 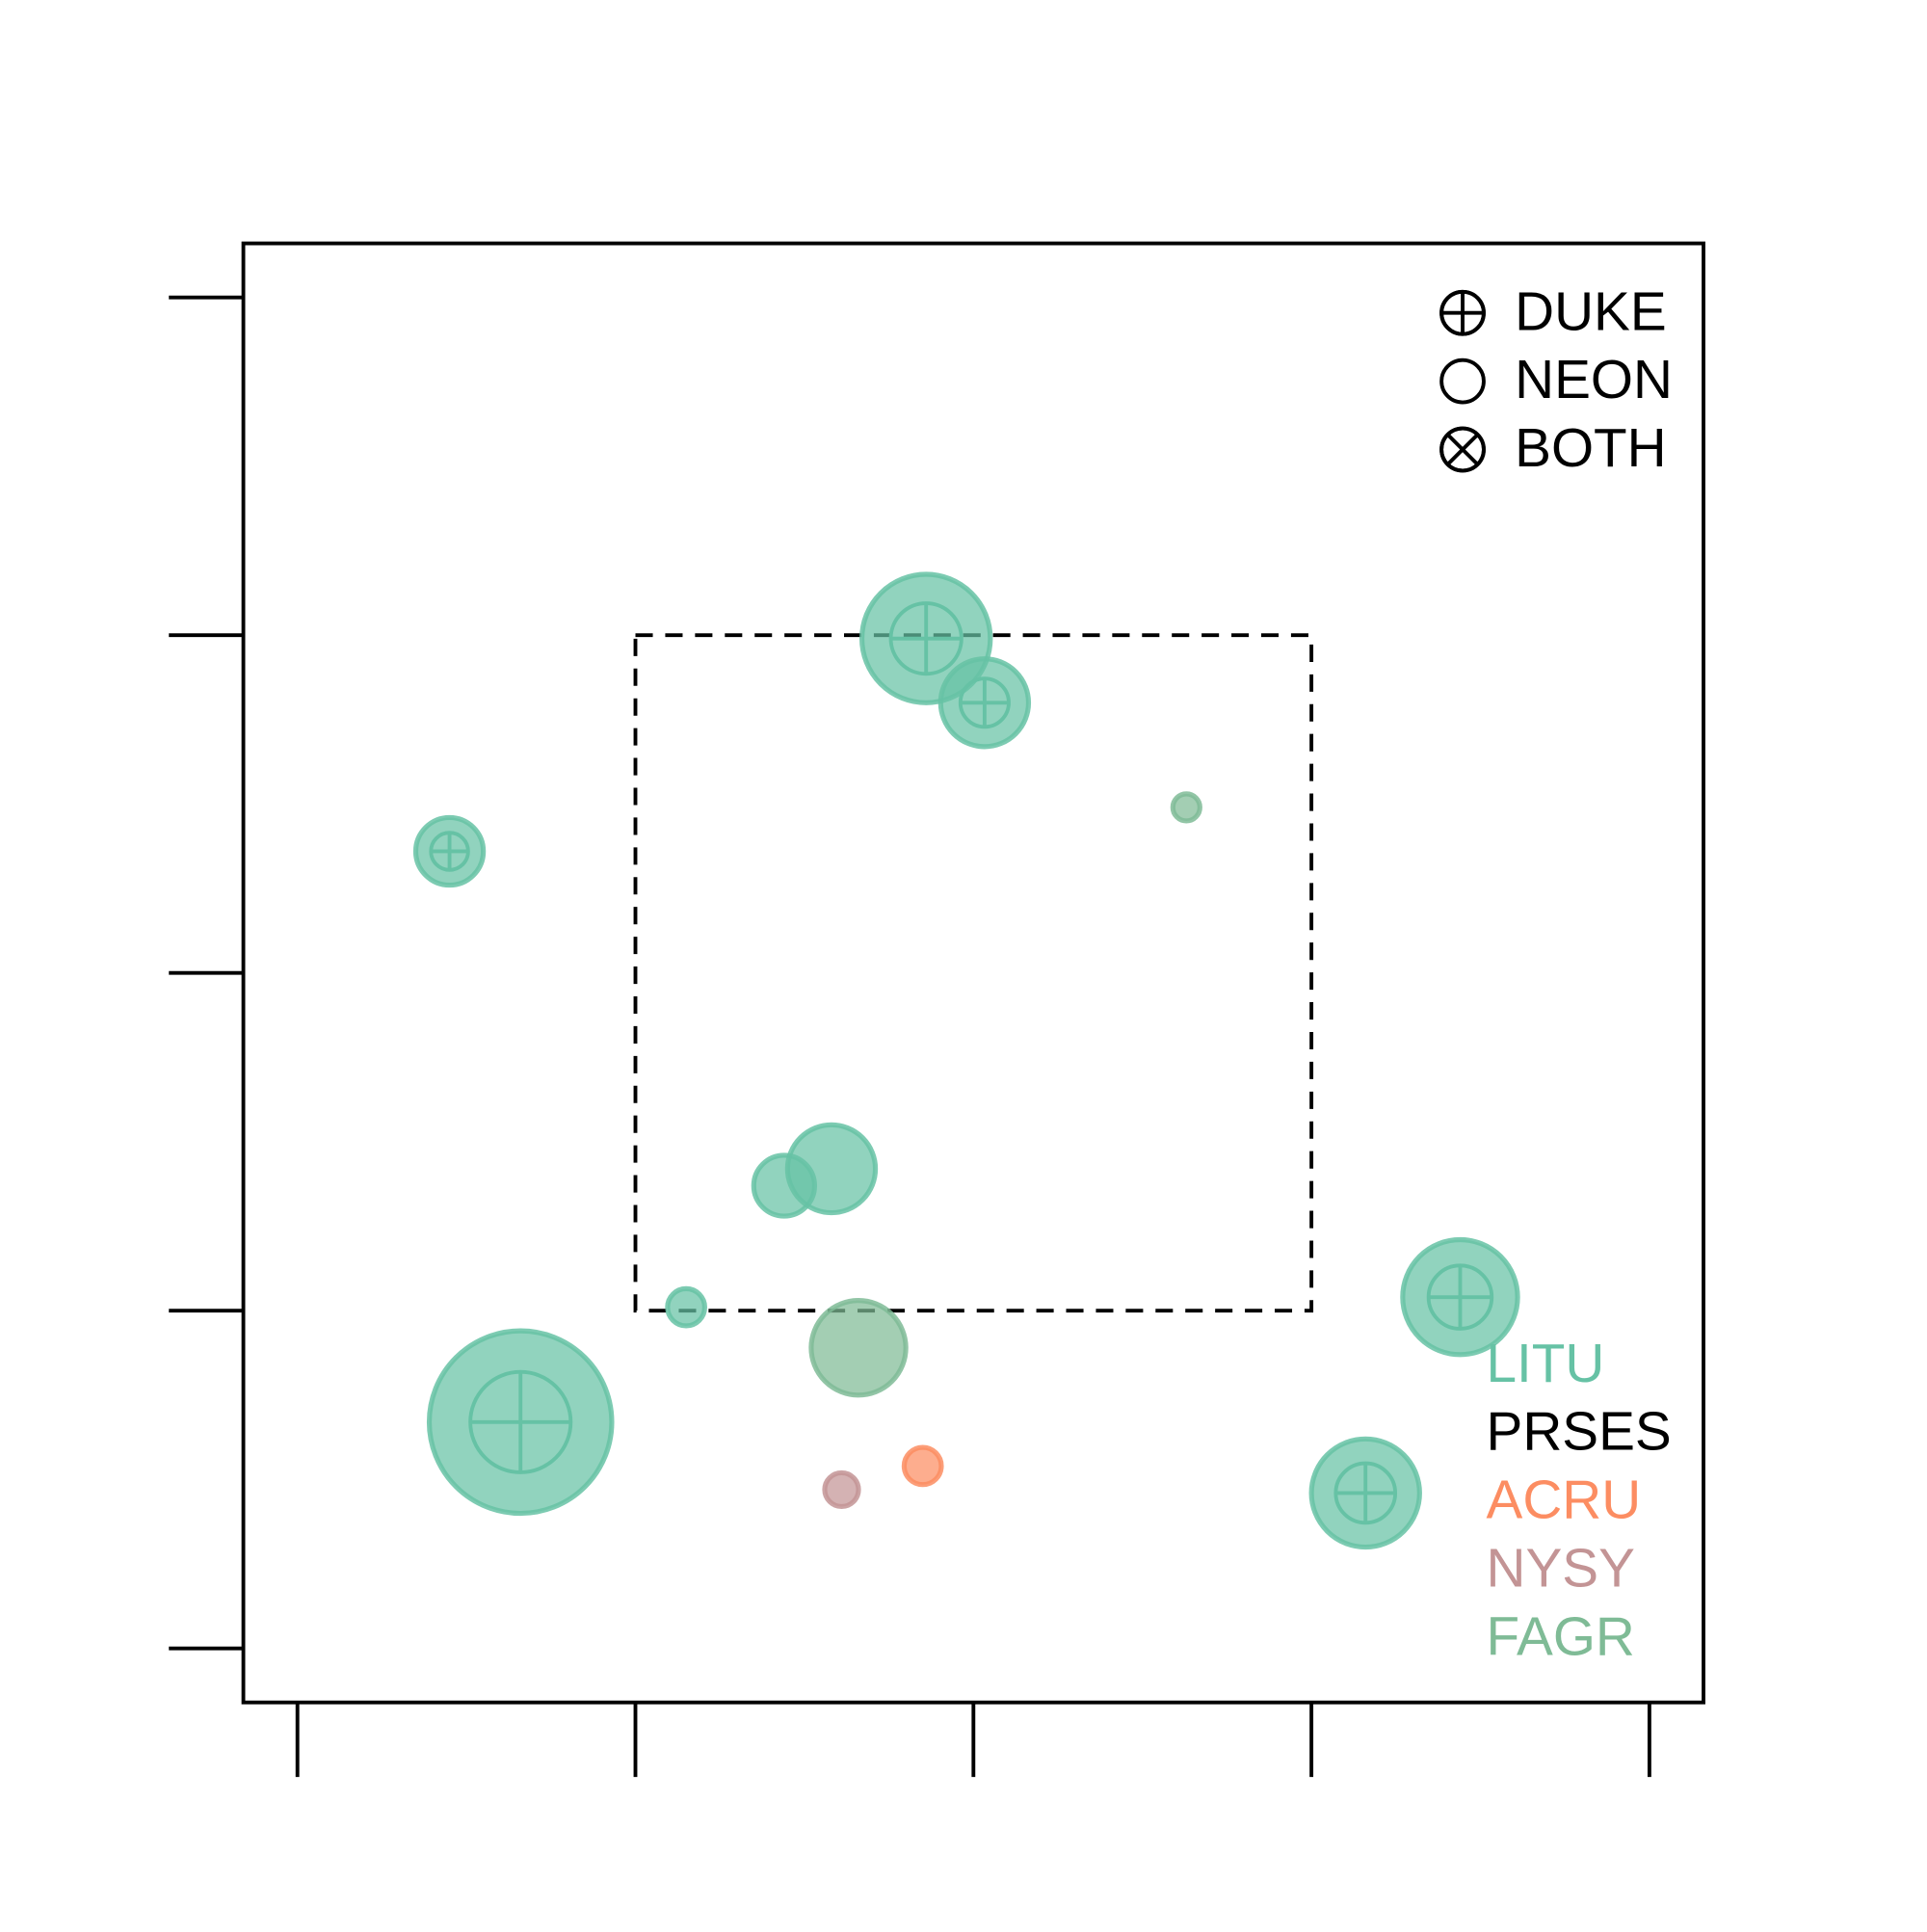 What do you see at coordinates (1561, 1636) in the screenshot?
I see `legend-label: FAGR` at bounding box center [1561, 1636].